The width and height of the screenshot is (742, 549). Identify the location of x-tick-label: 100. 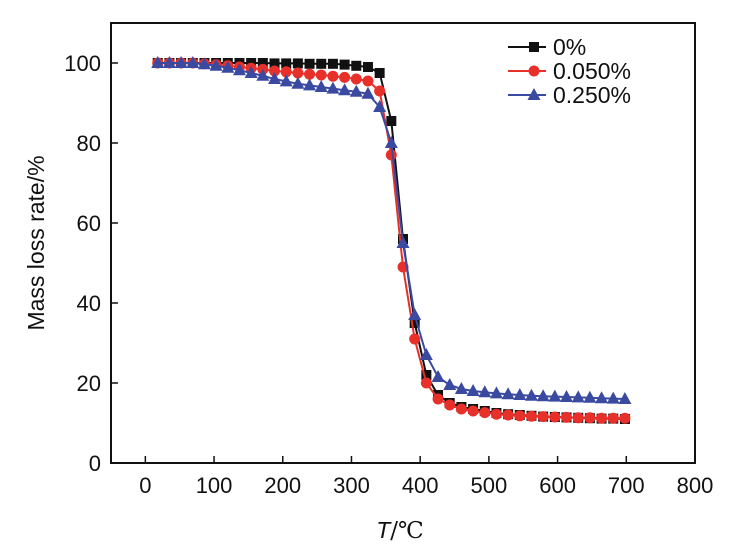
(214, 485).